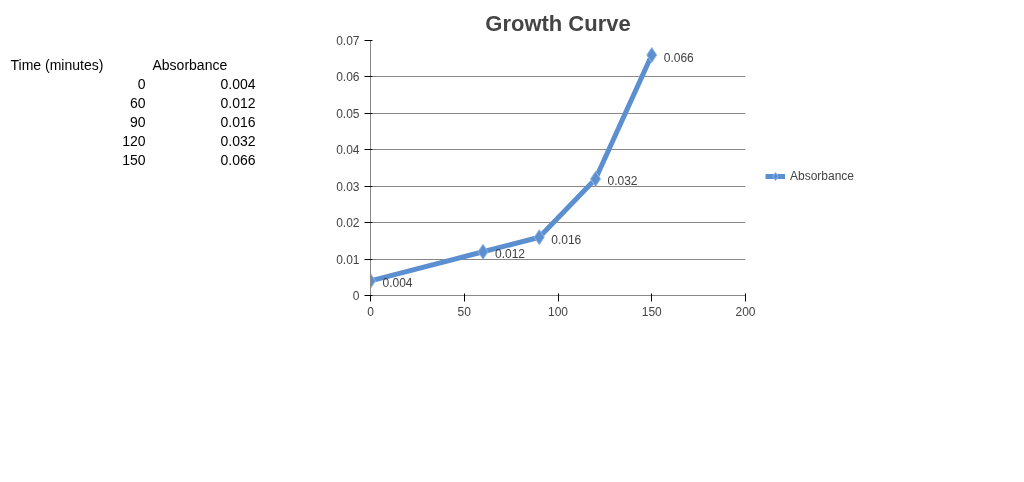  Describe the element at coordinates (238, 83) in the screenshot. I see `text: 0.004` at that location.